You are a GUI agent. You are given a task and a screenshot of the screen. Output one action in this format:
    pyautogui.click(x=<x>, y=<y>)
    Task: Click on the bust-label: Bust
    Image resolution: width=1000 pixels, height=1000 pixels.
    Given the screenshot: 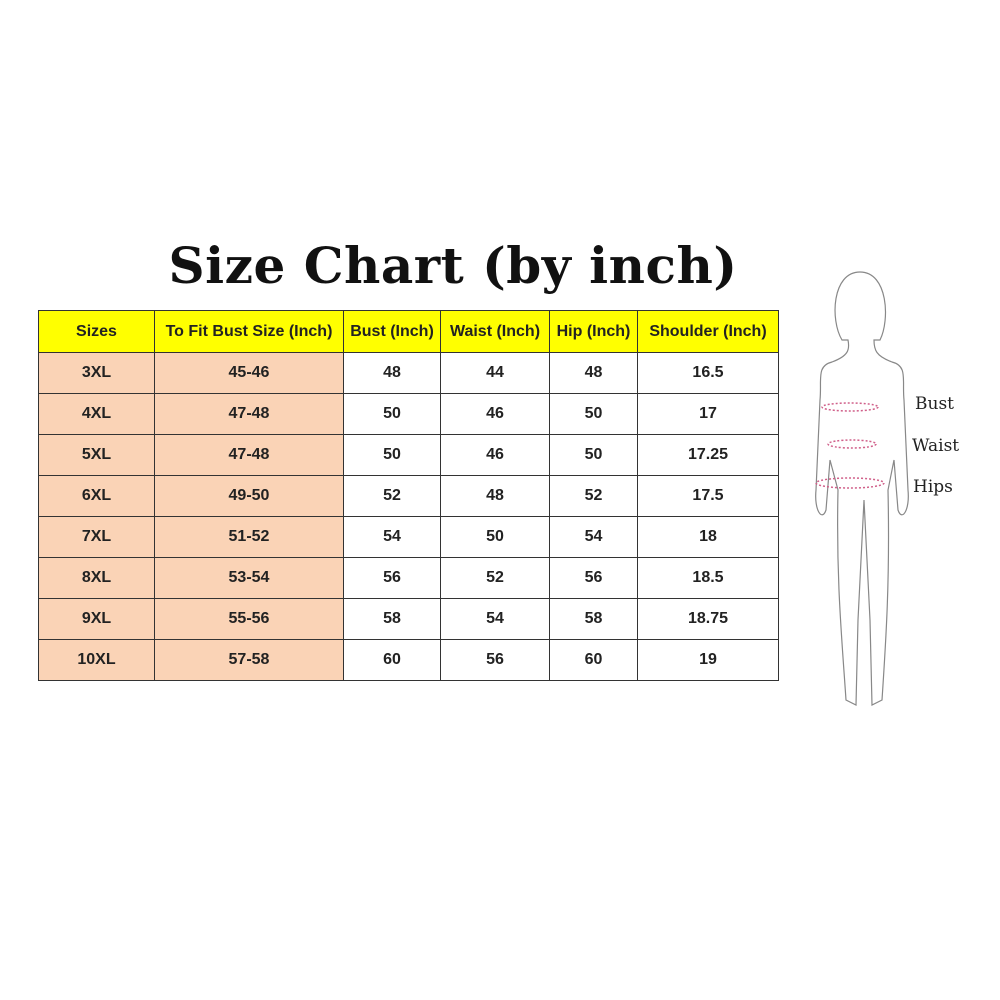 What is the action you would take?
    pyautogui.click(x=934, y=404)
    